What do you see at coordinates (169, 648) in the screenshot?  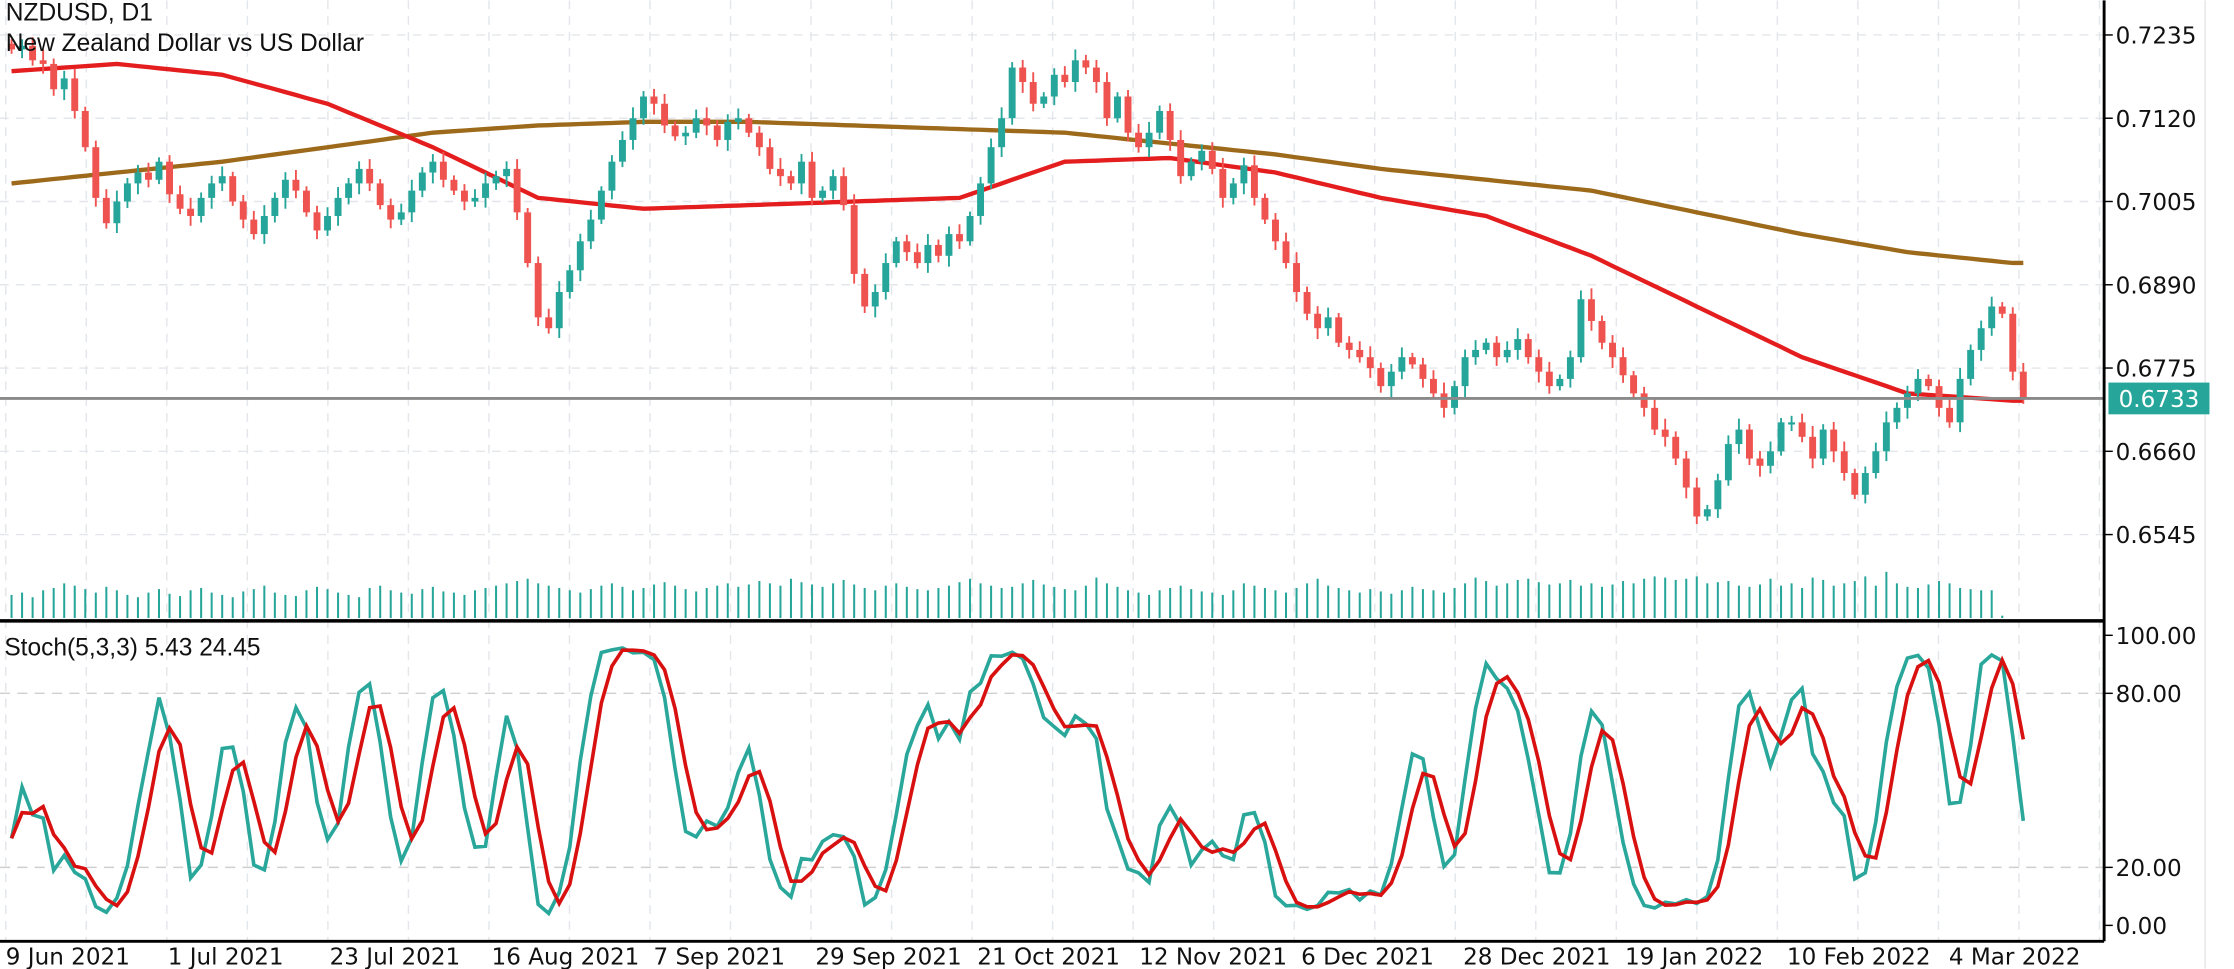 I see `stoch-k-value: 5.43` at bounding box center [169, 648].